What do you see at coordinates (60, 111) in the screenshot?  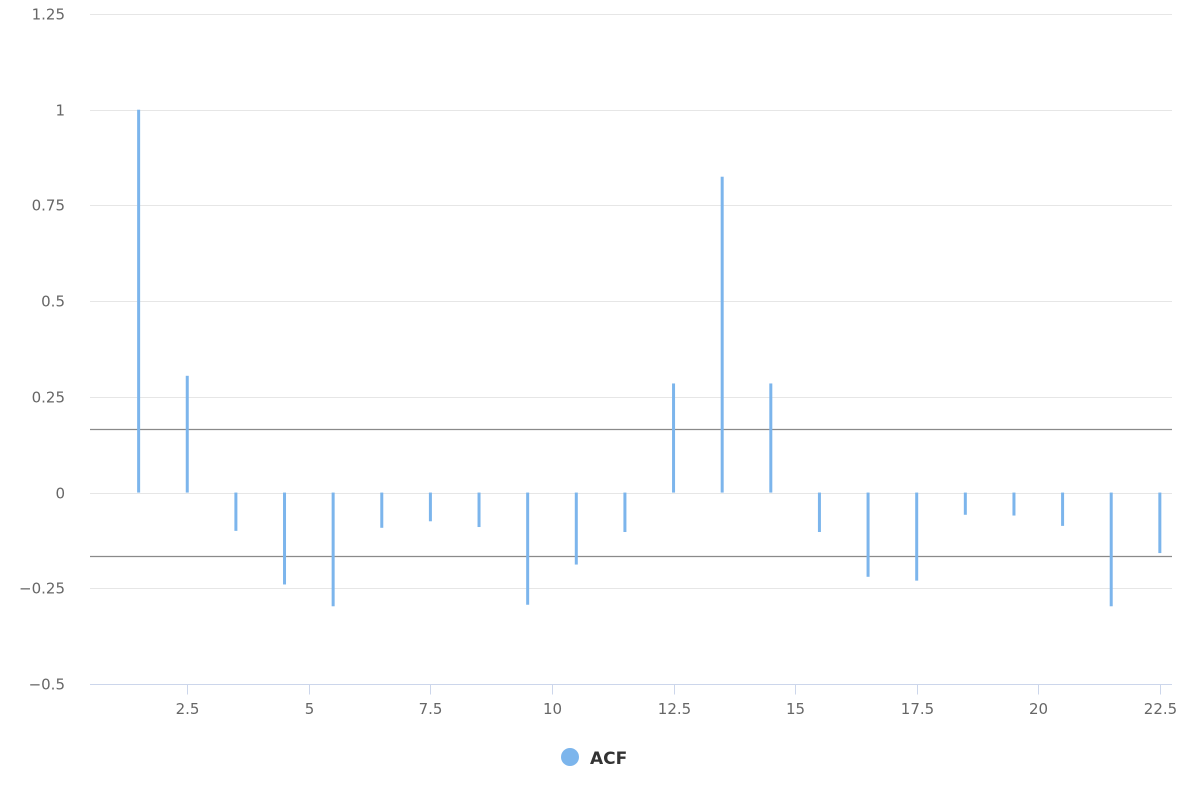 I see `y-tick-label: 1` at bounding box center [60, 111].